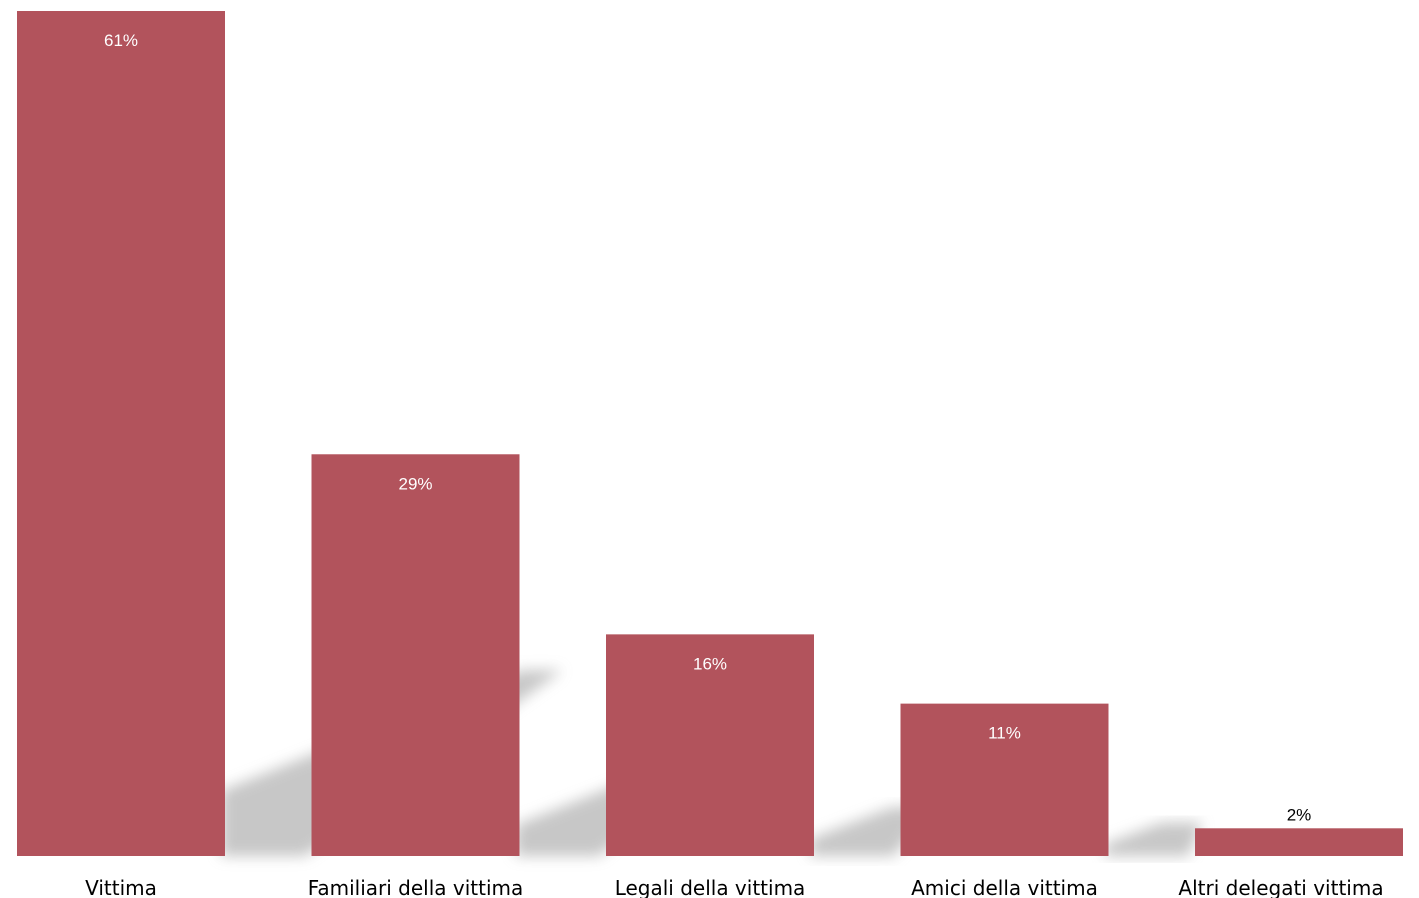  What do you see at coordinates (1153, 839) in the screenshot?
I see `bar-shadow` at bounding box center [1153, 839].